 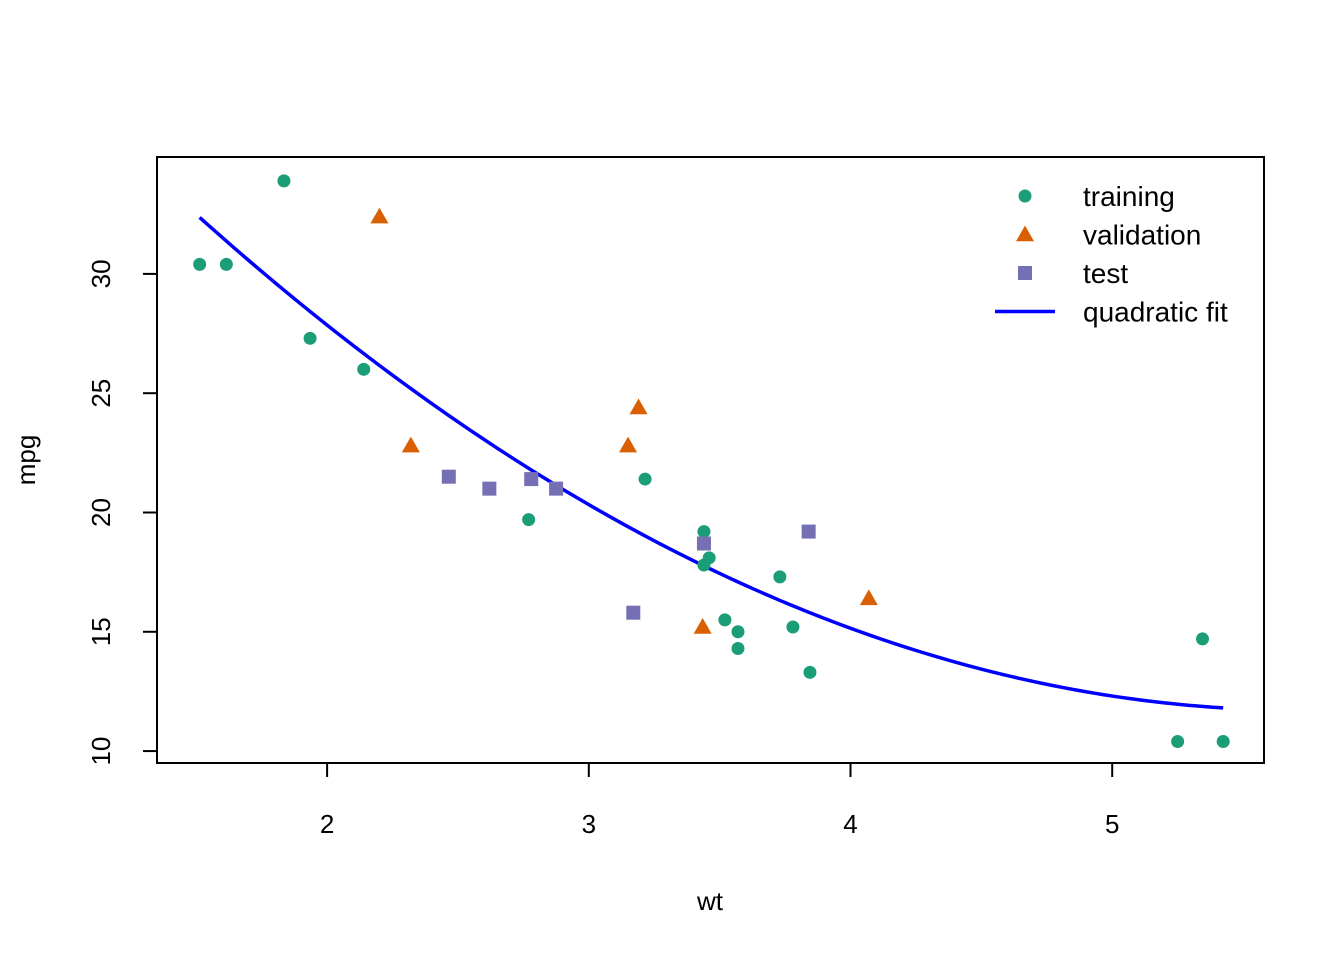 I want to click on legend-triangle-symbol, so click(x=1025, y=233).